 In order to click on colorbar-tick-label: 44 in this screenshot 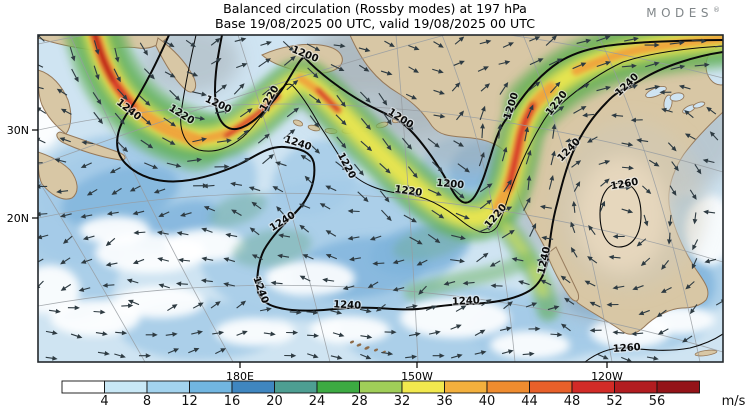, I will do `click(529, 401)`.